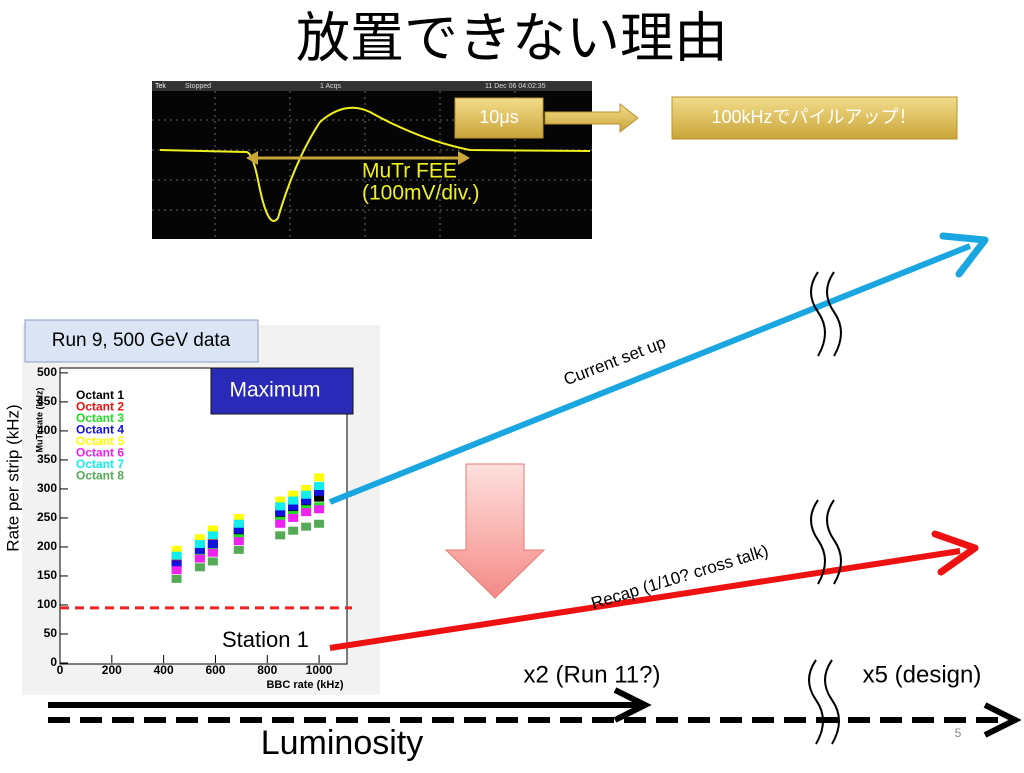 The width and height of the screenshot is (1024, 773). What do you see at coordinates (614, 361) in the screenshot?
I see `line-label: Current set up` at bounding box center [614, 361].